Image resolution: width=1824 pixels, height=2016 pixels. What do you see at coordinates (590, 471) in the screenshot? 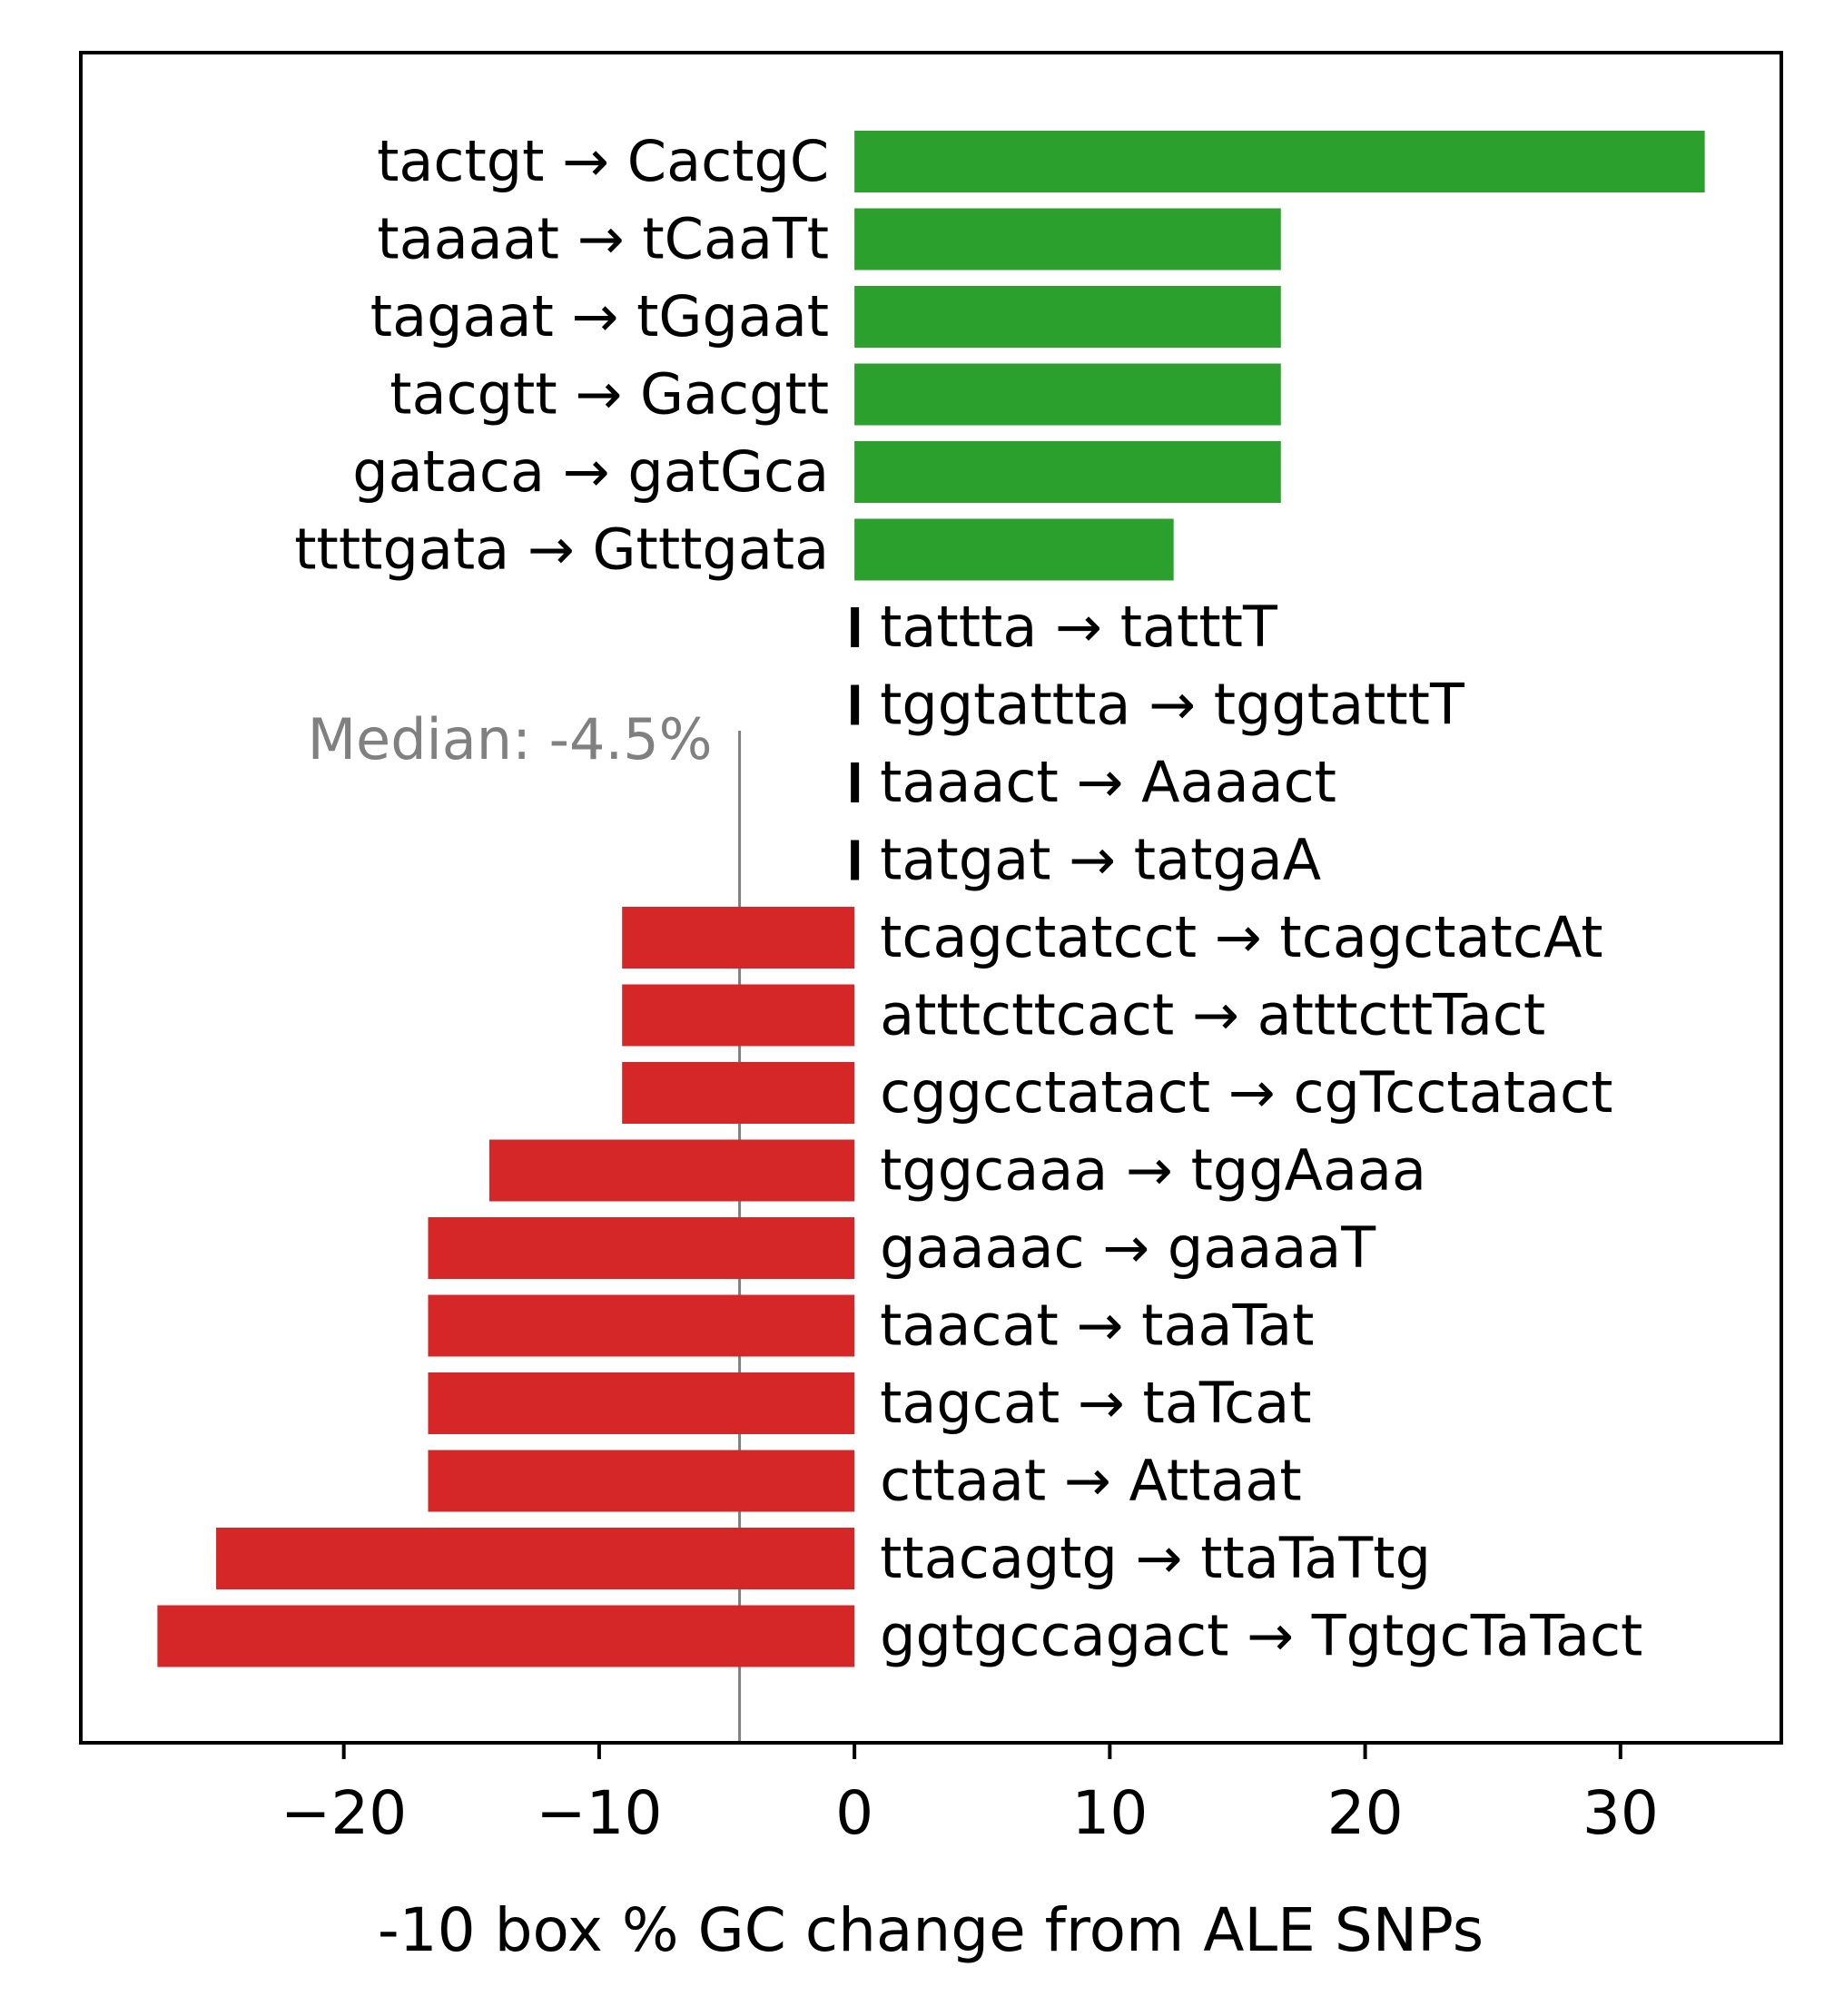
I see `category-label: gataca → gatGca` at bounding box center [590, 471].